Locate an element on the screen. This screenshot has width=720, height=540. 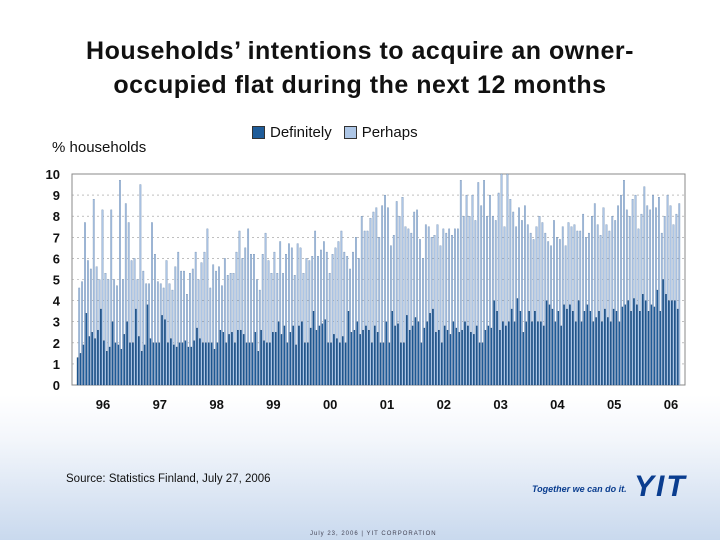
footer-text: July 23, 2006 | YIT CORPORATION is located at coordinates (373, 534).